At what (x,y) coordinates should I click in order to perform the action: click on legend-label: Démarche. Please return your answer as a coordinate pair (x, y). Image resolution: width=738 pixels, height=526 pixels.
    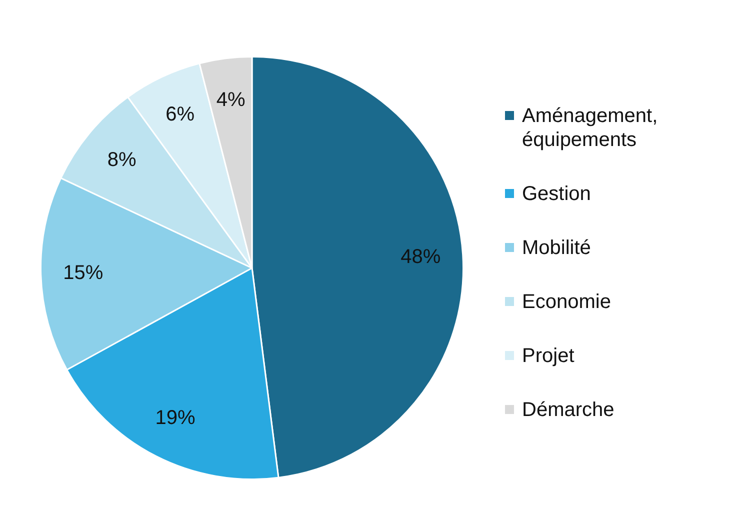
    Looking at the image, I should click on (569, 410).